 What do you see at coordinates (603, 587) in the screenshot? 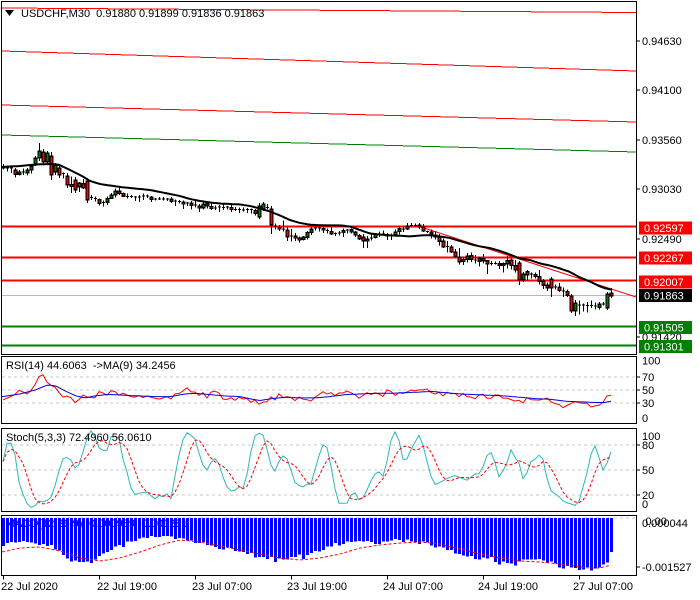
I see `svg-text: 27 Jul 07:00` at bounding box center [603, 587].